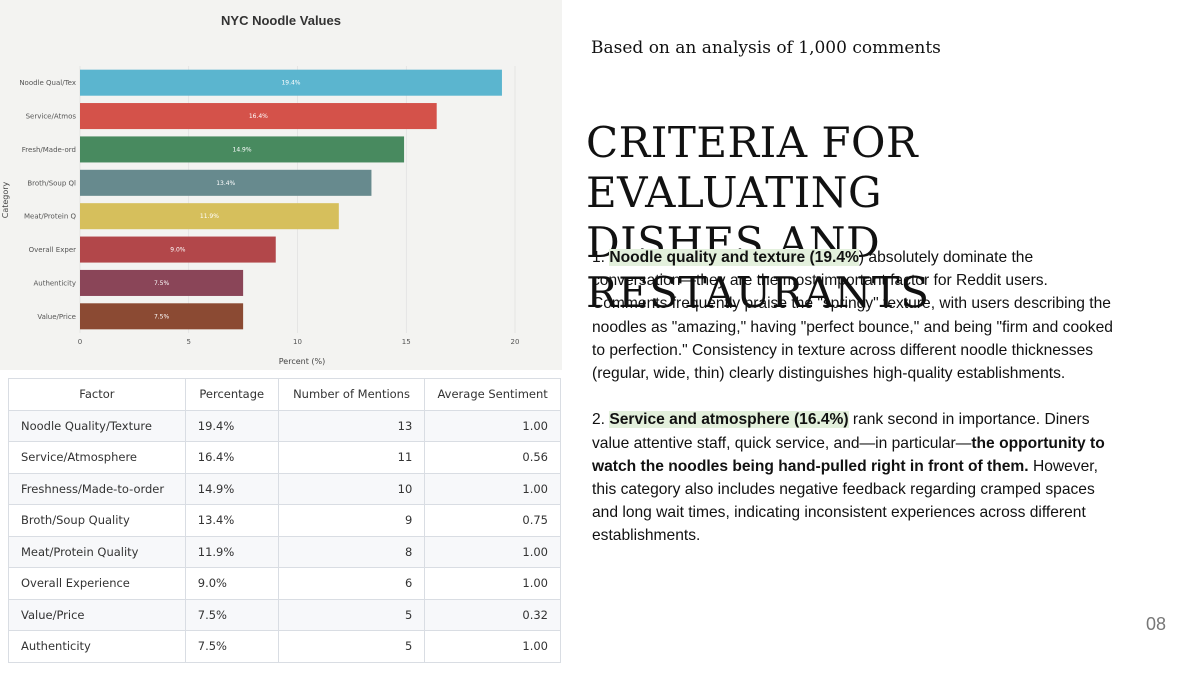 The image size is (1200, 674). What do you see at coordinates (51, 117) in the screenshot?
I see `category-label: Service/Atmos` at bounding box center [51, 117].